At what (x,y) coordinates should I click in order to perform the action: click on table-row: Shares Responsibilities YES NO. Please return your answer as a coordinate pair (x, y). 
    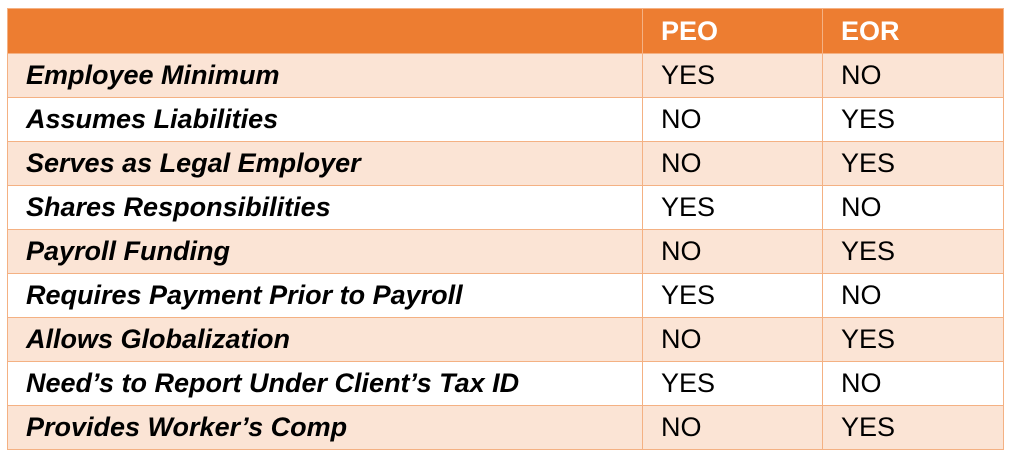
    Looking at the image, I should click on (505, 207).